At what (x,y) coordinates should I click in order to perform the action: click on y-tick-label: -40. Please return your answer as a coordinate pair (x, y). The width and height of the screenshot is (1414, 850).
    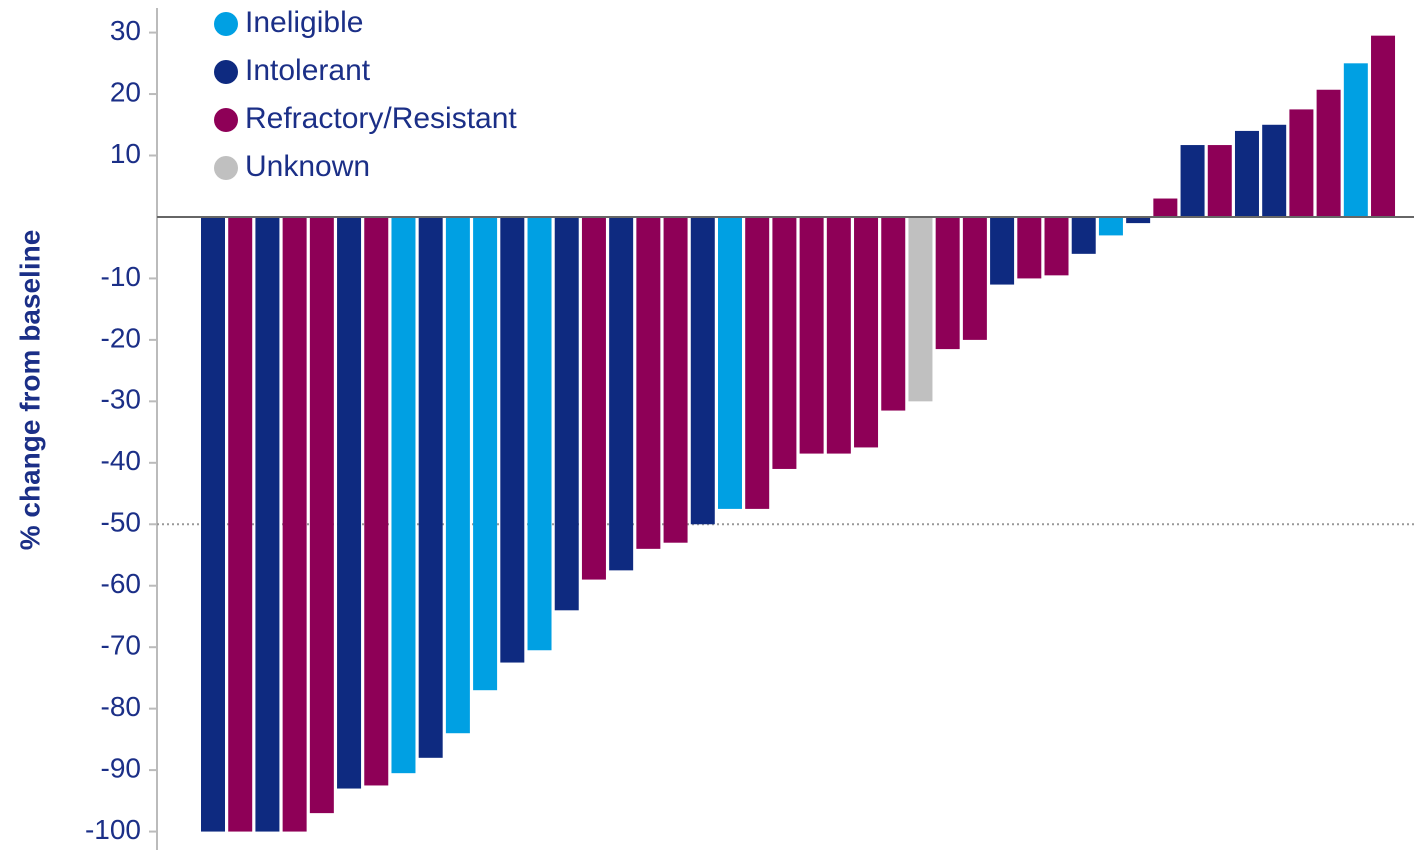
    Looking at the image, I should click on (121, 460).